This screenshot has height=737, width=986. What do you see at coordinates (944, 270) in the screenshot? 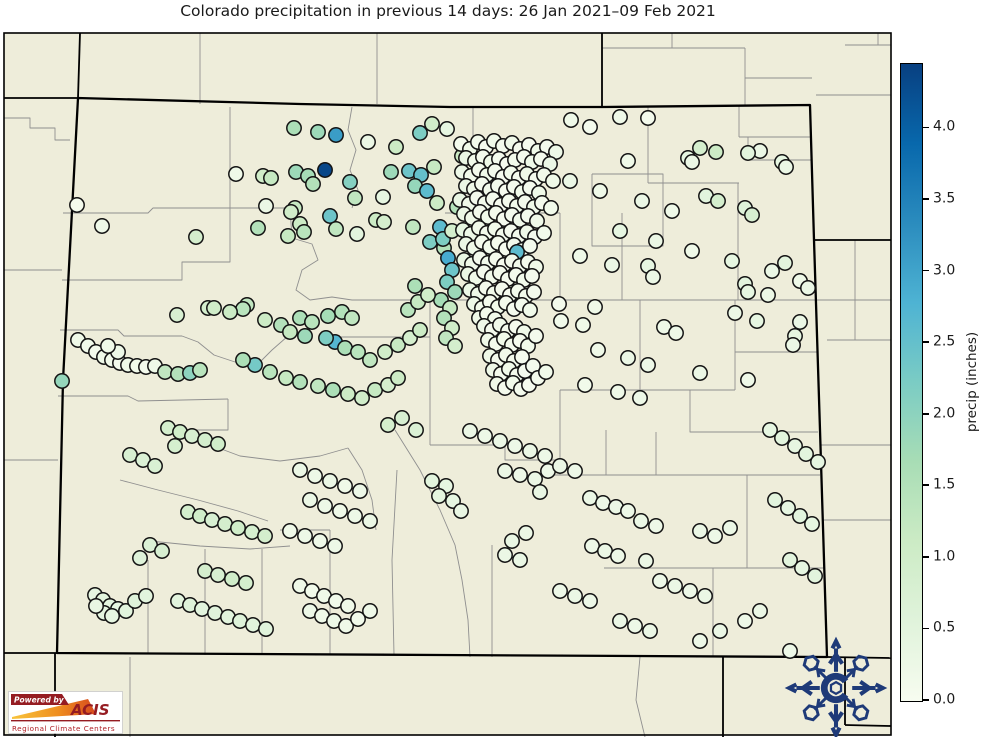
I see `colorbar-tick-label: 3.0` at bounding box center [944, 270].